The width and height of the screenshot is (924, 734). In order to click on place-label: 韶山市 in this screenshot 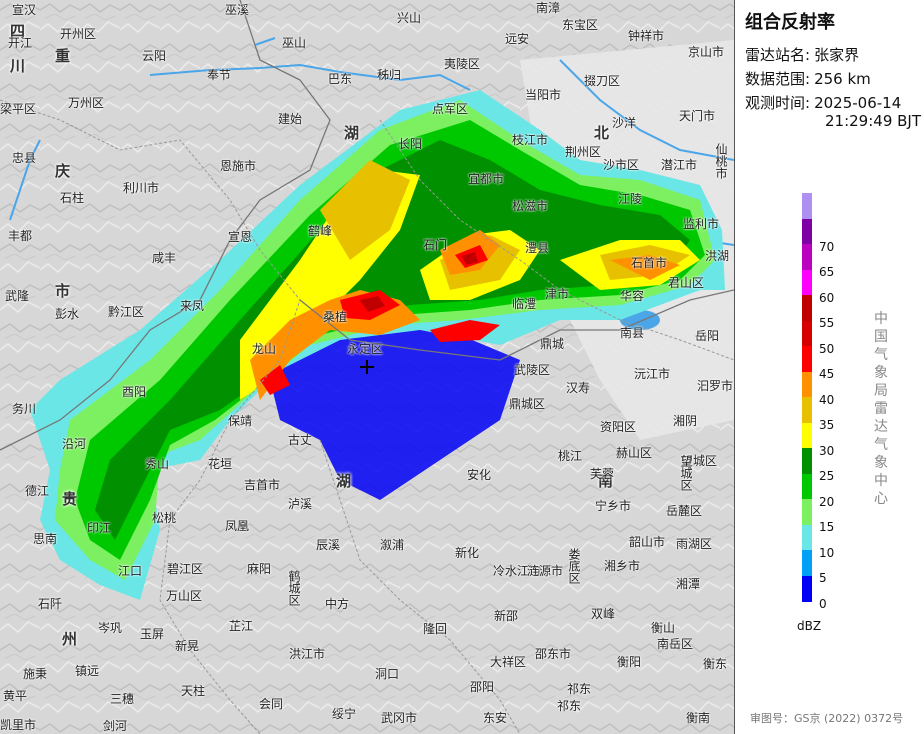, I will do `click(647, 542)`.